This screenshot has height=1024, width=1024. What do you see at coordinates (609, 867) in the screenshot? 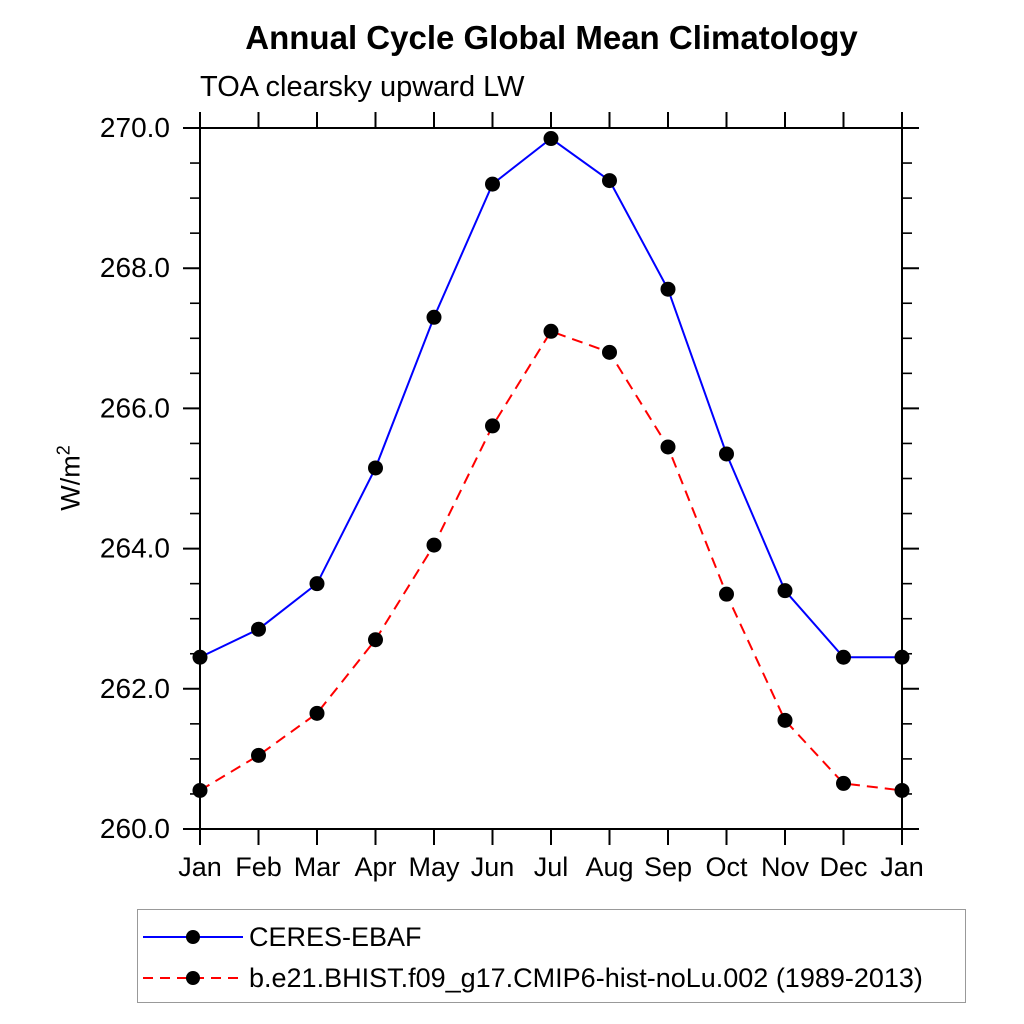
I see `x-tick-label: Aug` at bounding box center [609, 867].